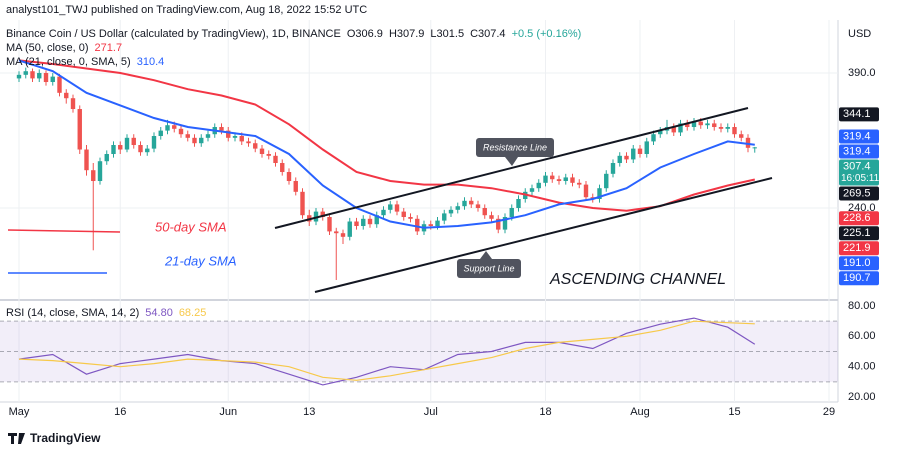 Image resolution: width=900 pixels, height=454 pixels. Describe the element at coordinates (200, 260) in the screenshot. I see `sma21-label: 21-day SMA` at that location.